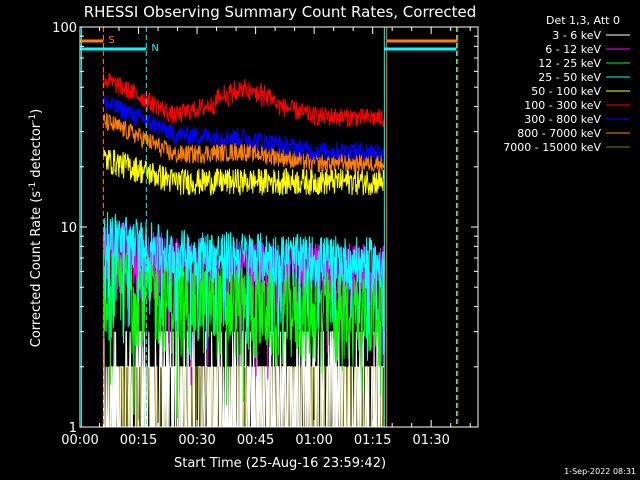 The width and height of the screenshot is (640, 480). What do you see at coordinates (569, 63) in the screenshot?
I see `legend-entry: 12 - 25 keV` at bounding box center [569, 63].